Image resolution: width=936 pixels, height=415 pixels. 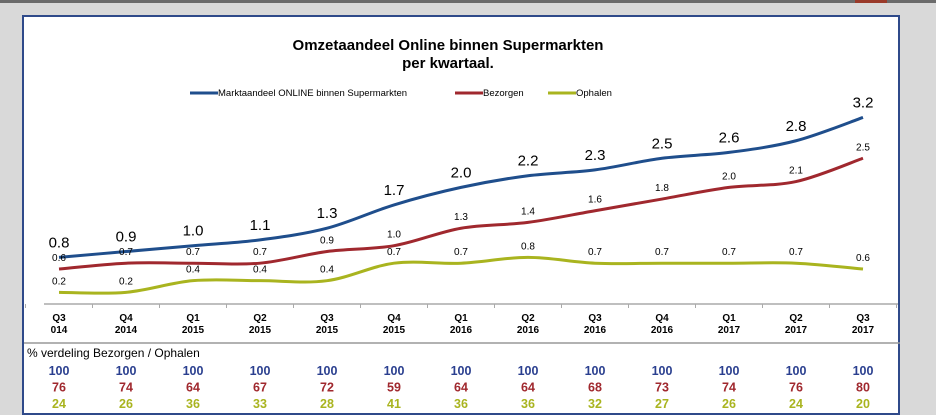 What do you see at coordinates (662, 388) in the screenshot?
I see `bezorgen-row-cell: 73` at bounding box center [662, 388].